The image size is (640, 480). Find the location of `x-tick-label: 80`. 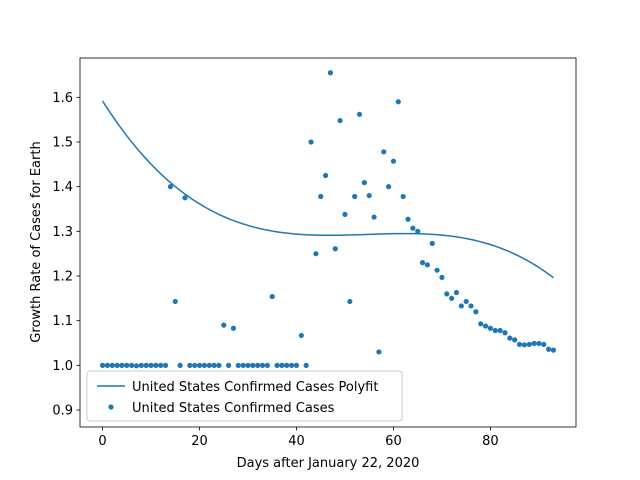

x-tick-label: 80 is located at coordinates (490, 441).